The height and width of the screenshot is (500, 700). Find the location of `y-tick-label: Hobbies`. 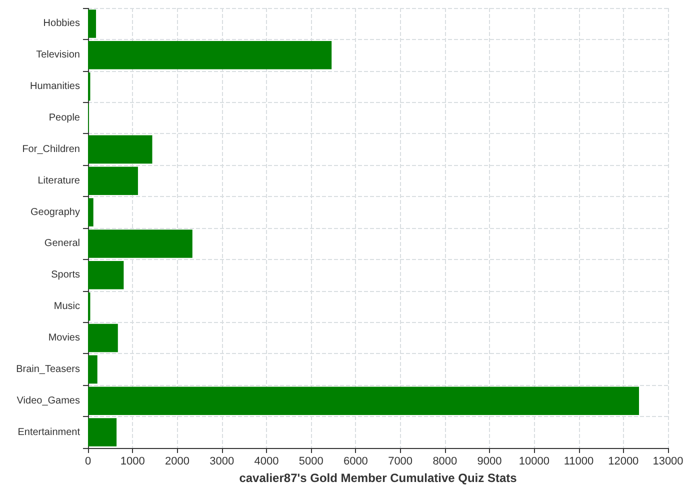

y-tick-label: Hobbies is located at coordinates (61, 24).